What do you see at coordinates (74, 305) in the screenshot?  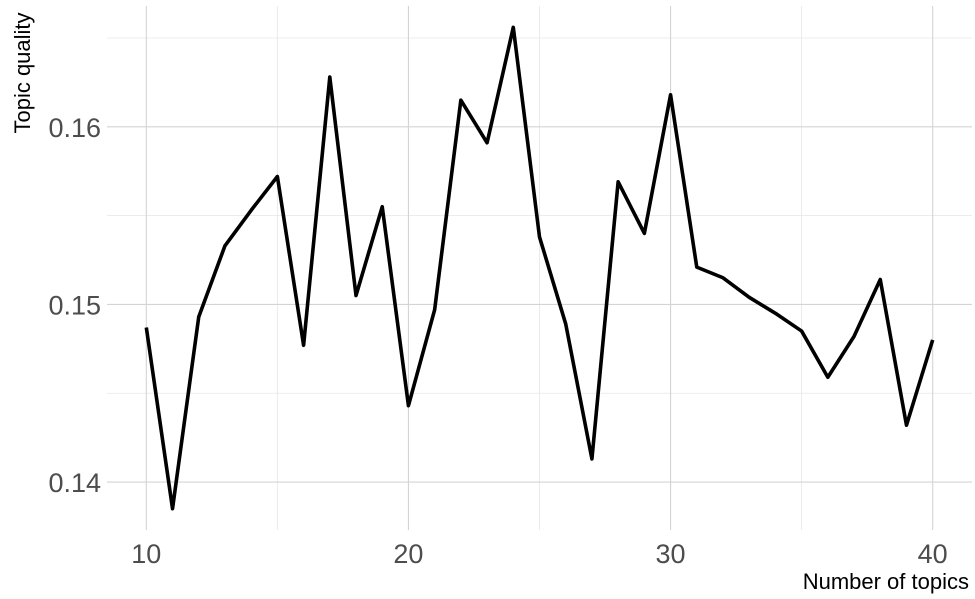 I see `y-tick-label: 0.15` at bounding box center [74, 305].